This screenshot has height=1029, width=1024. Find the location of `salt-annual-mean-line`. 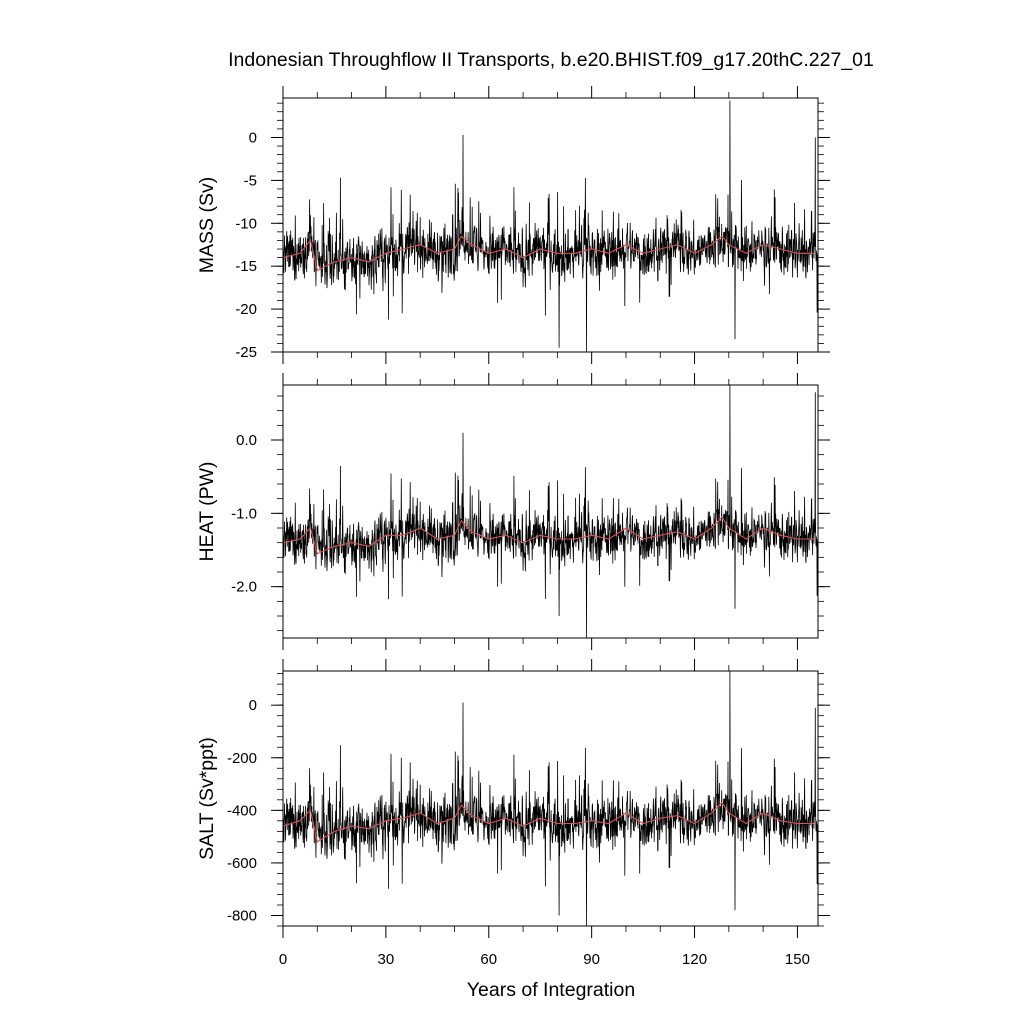

salt-annual-mean-line is located at coordinates (549, 822).